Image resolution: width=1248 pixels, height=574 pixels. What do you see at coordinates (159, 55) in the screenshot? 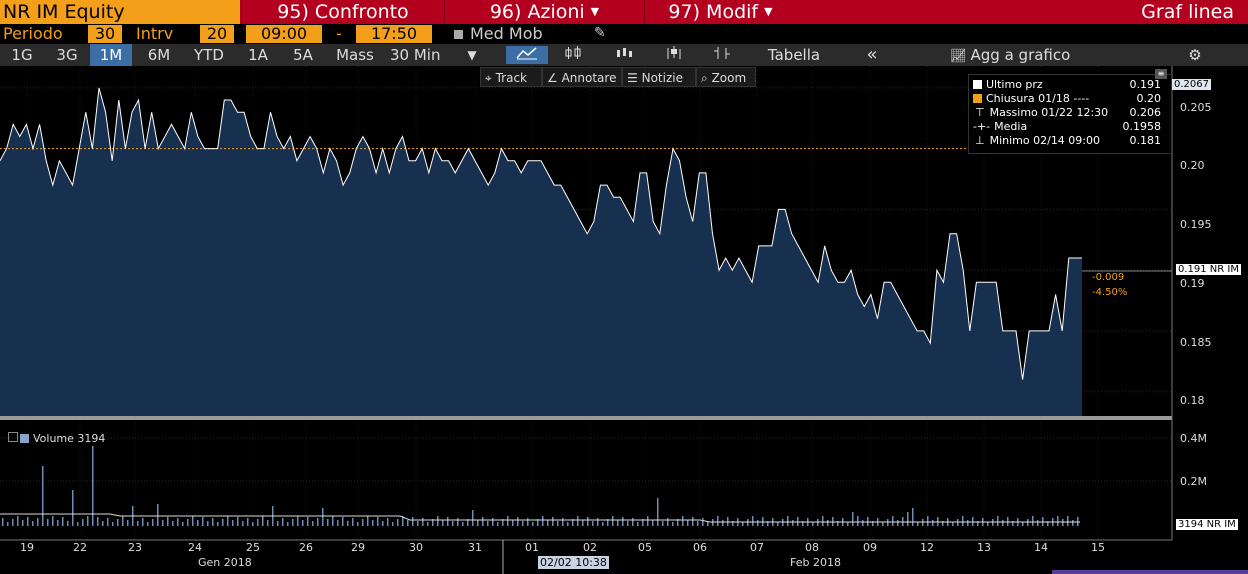
I see `range-6m: 6M` at bounding box center [159, 55].